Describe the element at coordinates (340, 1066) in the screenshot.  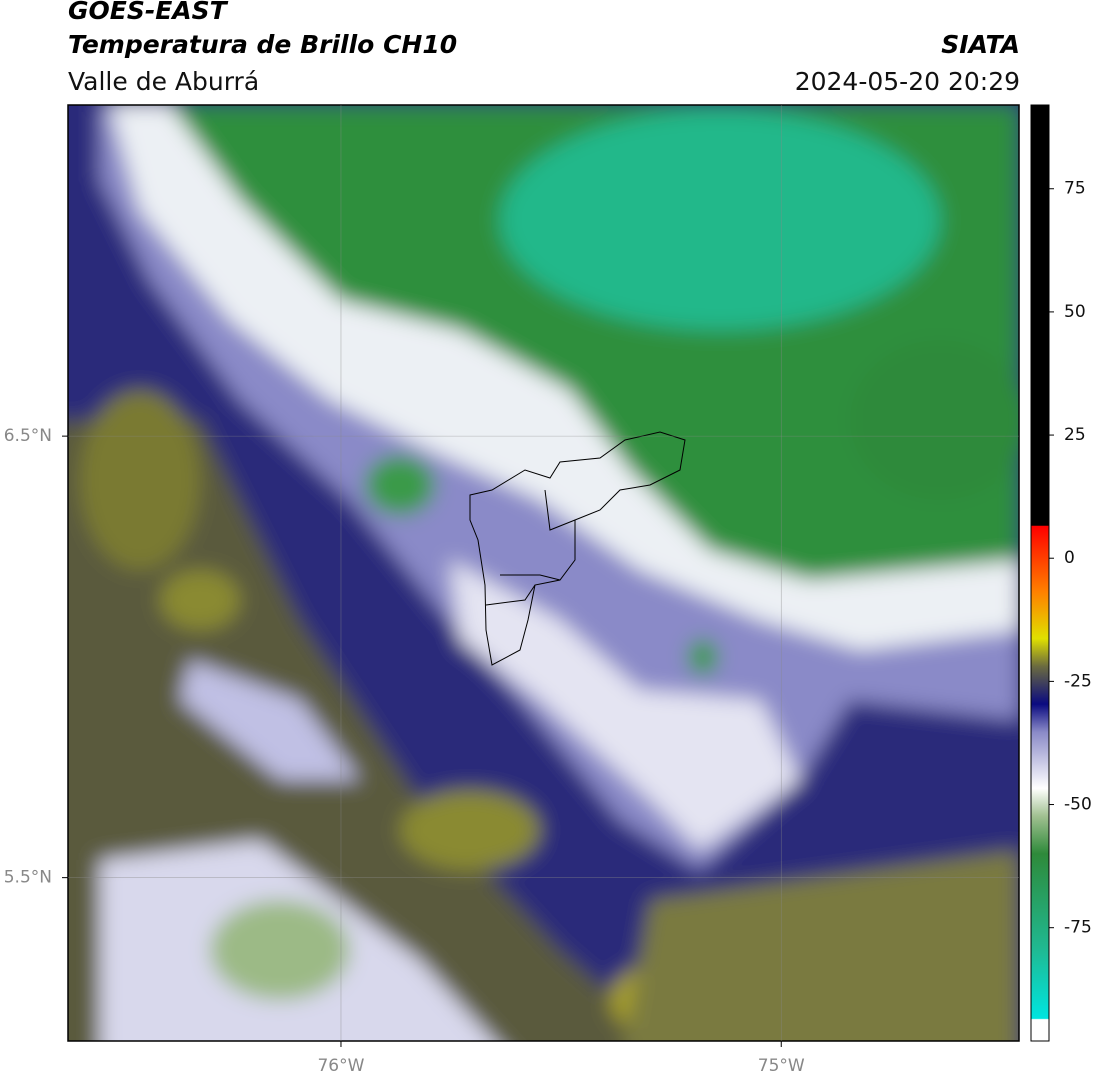
I see `x-tick-label: 76°W` at that location.